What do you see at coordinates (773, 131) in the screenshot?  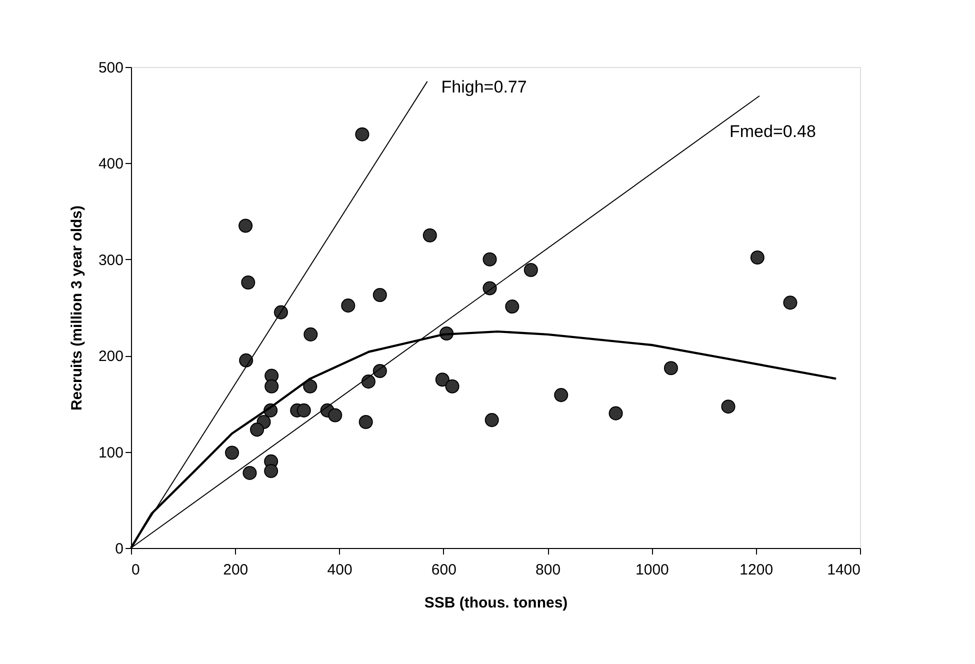 I see `annotation: Fmed=0.48` at bounding box center [773, 131].